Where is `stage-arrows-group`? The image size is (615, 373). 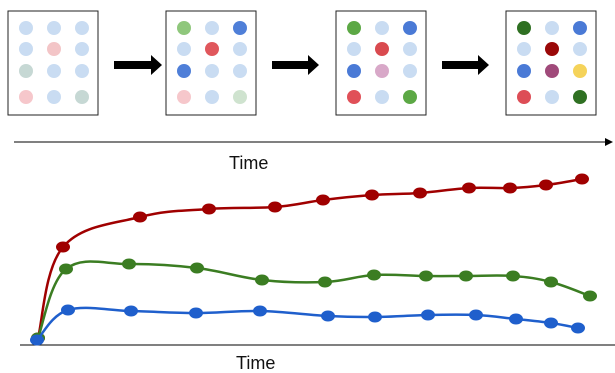
stage-arrows-group is located at coordinates (301, 65).